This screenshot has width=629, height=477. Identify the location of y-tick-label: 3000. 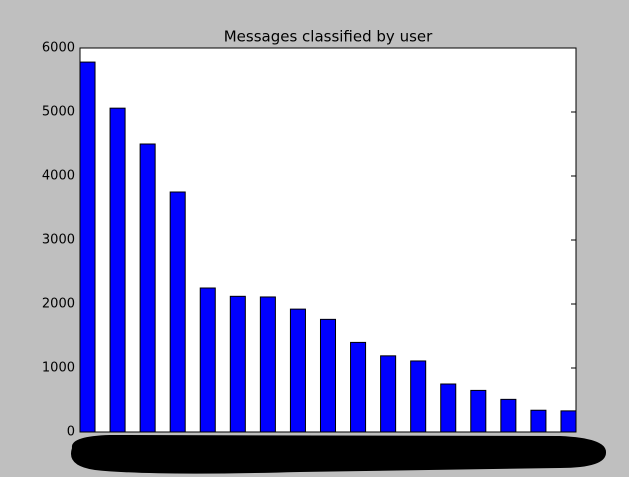
(58, 240).